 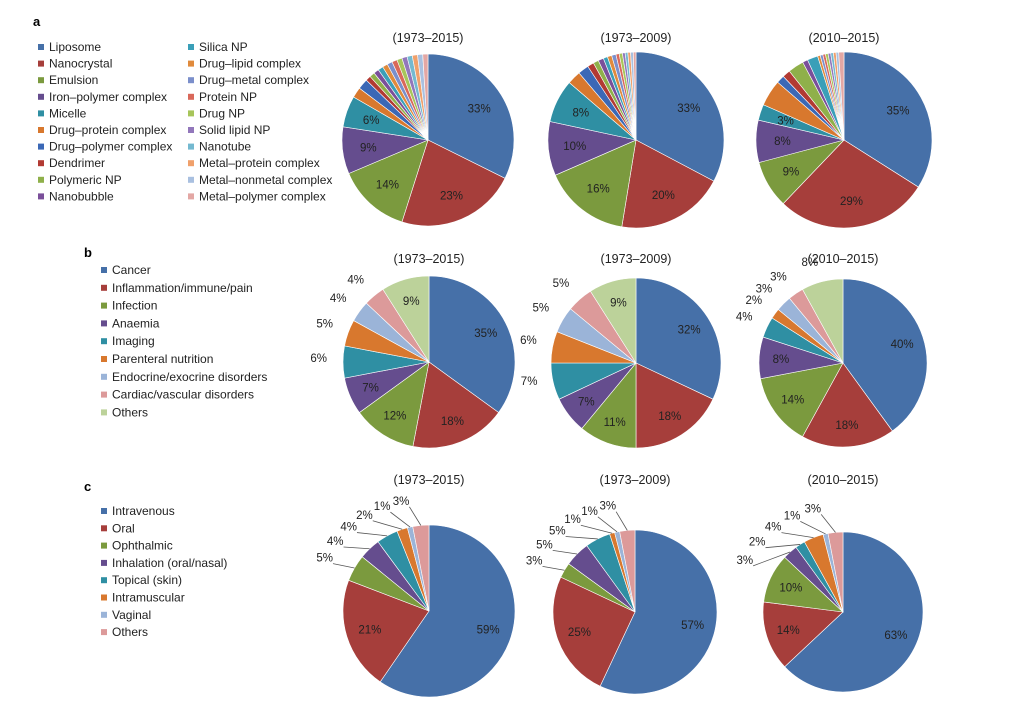 I want to click on legend-label: Ophthalmic, so click(x=142, y=546).